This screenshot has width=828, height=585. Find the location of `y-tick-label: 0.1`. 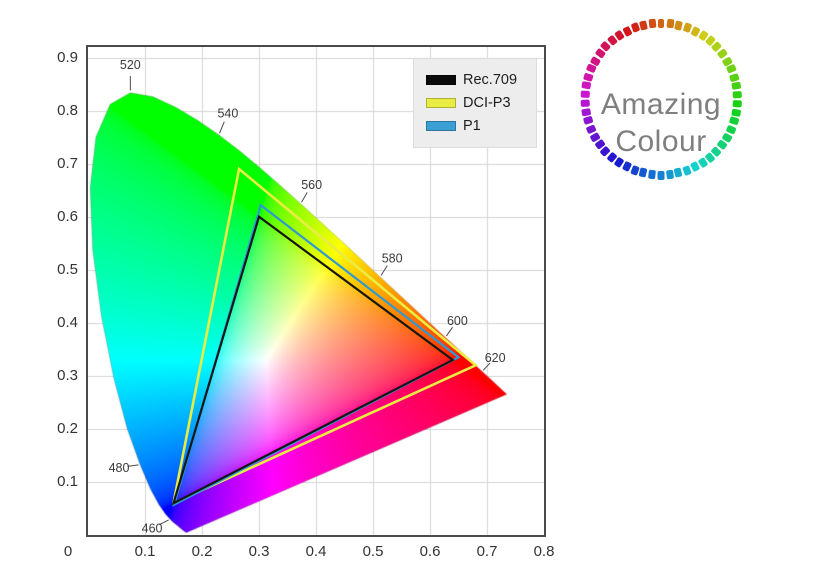

y-tick-label: 0.1 is located at coordinates (67, 481).